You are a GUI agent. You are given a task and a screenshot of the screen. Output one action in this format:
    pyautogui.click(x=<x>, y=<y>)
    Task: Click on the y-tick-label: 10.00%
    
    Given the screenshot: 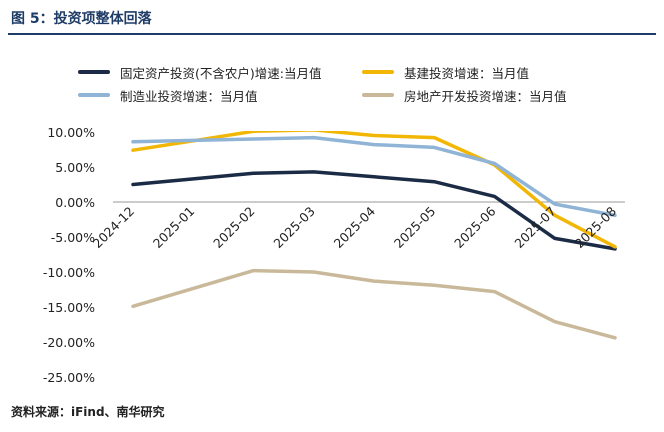 What is the action you would take?
    pyautogui.click(x=71, y=132)
    